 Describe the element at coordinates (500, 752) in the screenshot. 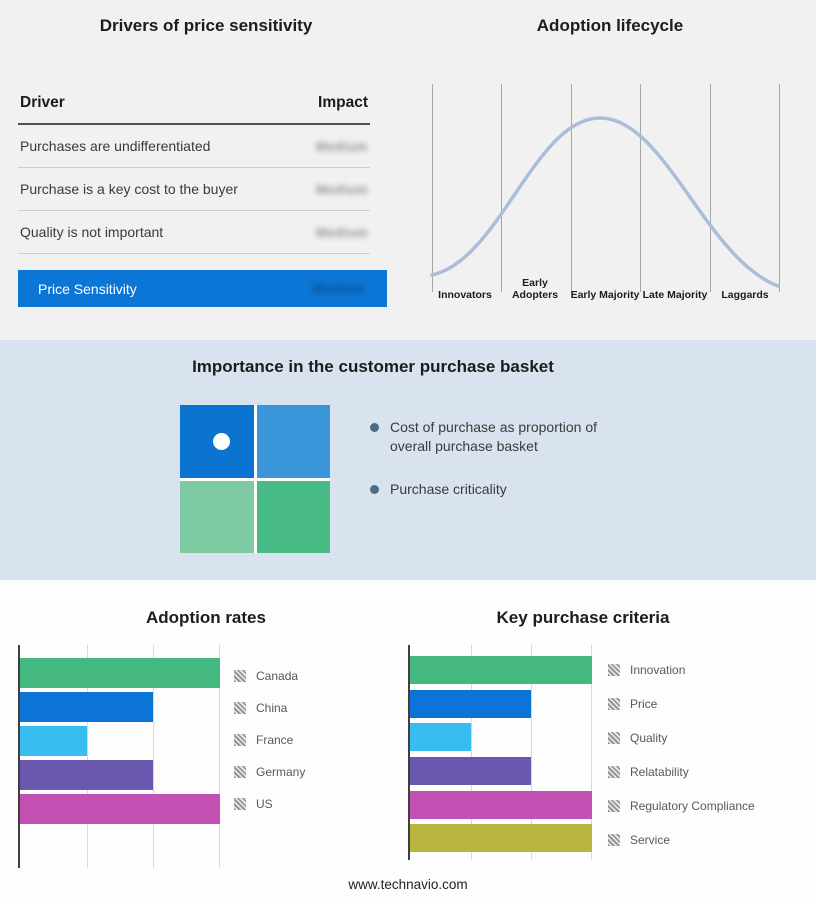

I see `key-purchase-criteria-plot` at that location.